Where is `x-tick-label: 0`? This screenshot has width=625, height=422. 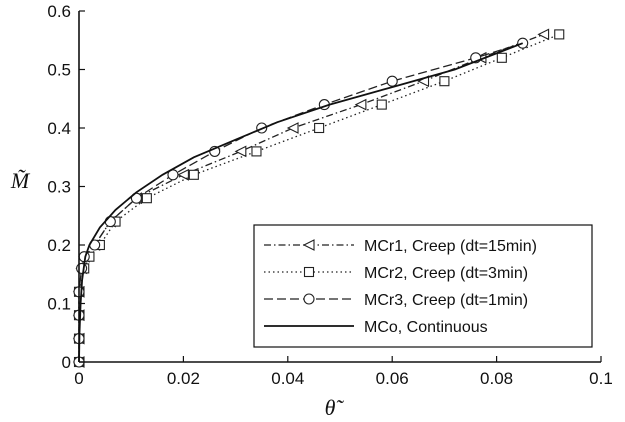
x-tick-label: 0 is located at coordinates (78, 378).